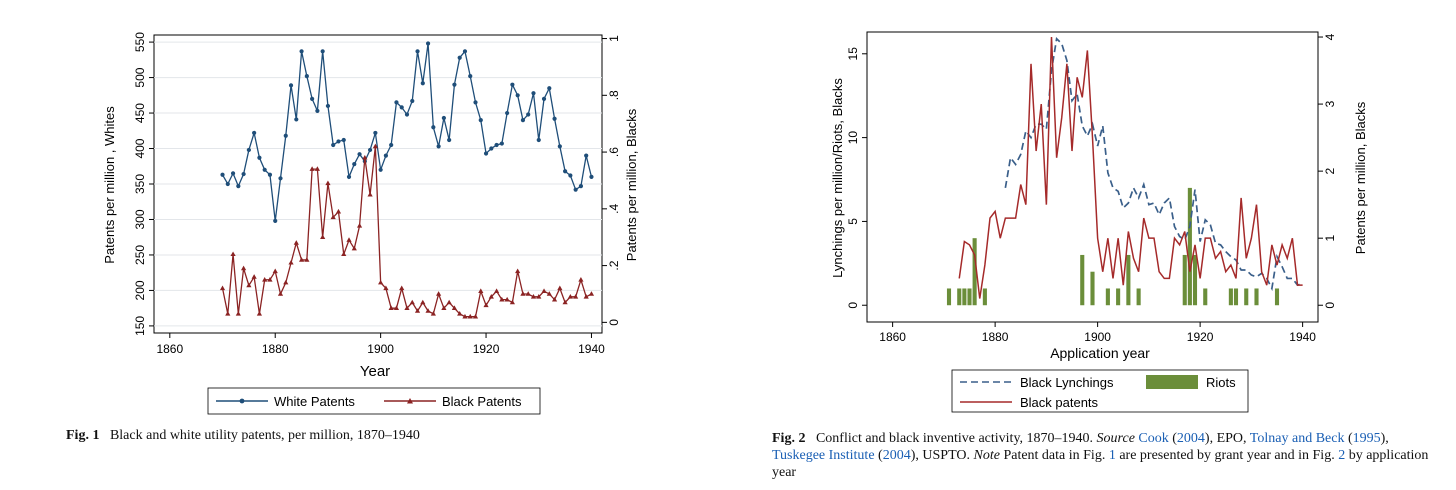 The image size is (1456, 490). Describe the element at coordinates (1059, 402) in the screenshot. I see `fig2-legend-patents-label: Black patents` at that location.